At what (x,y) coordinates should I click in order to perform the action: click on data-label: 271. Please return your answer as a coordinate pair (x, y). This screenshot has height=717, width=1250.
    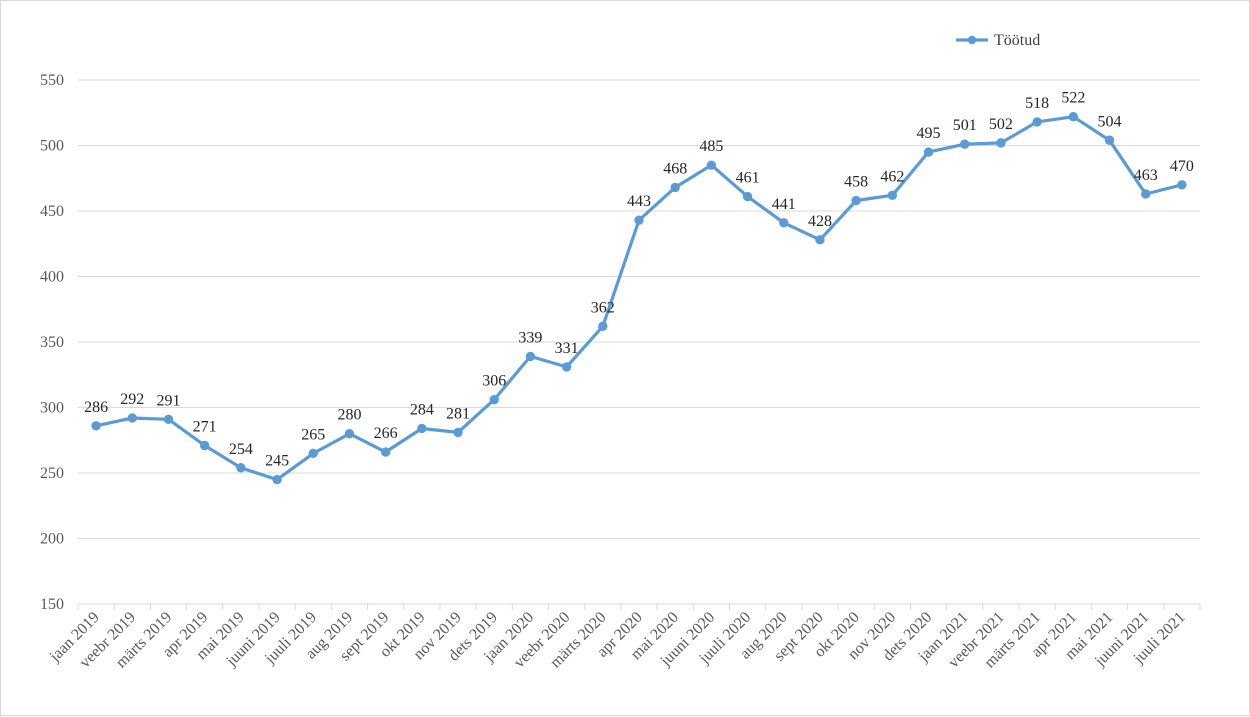
    Looking at the image, I should click on (205, 426).